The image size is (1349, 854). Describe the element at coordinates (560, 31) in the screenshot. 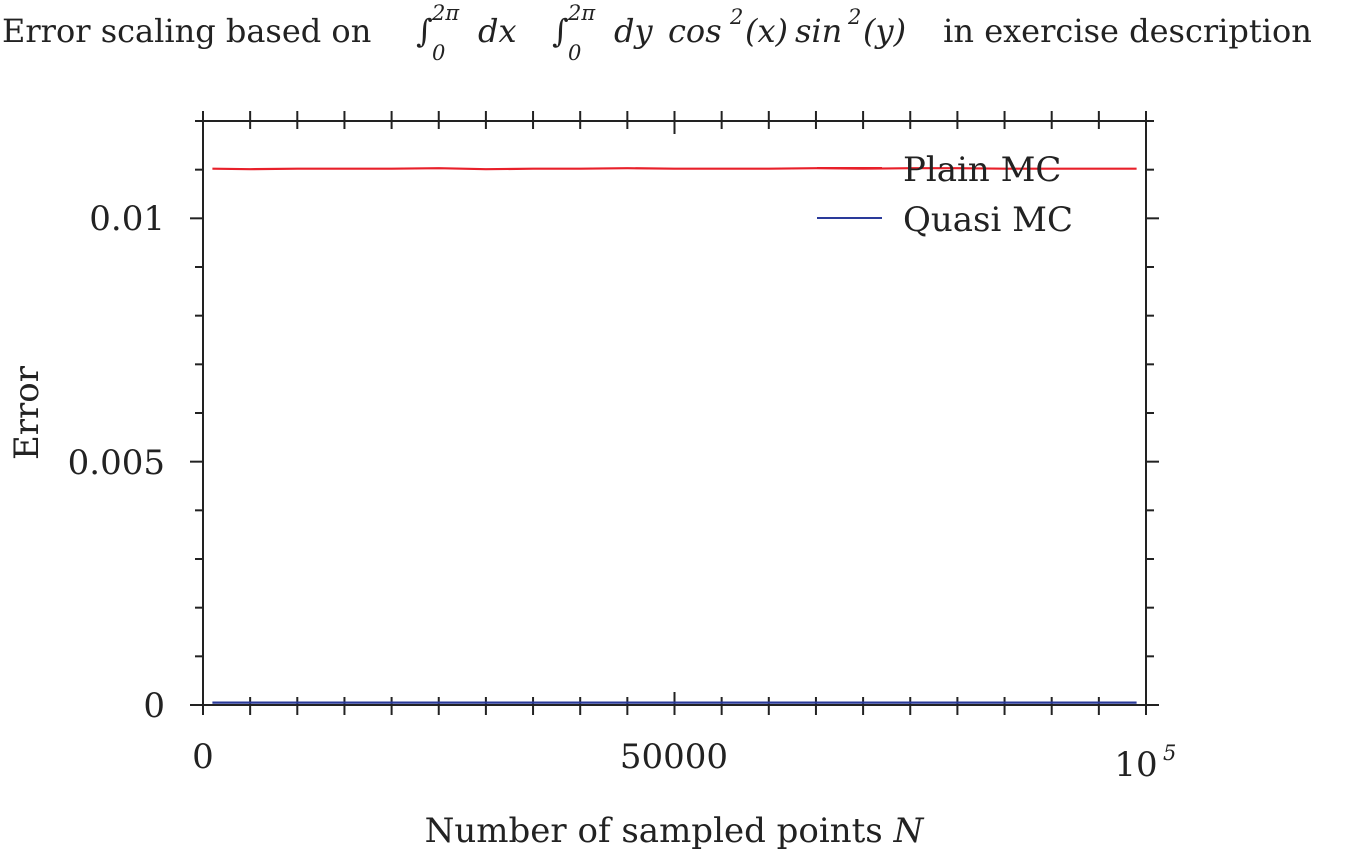

I see `integral-sign-2: ∫` at that location.